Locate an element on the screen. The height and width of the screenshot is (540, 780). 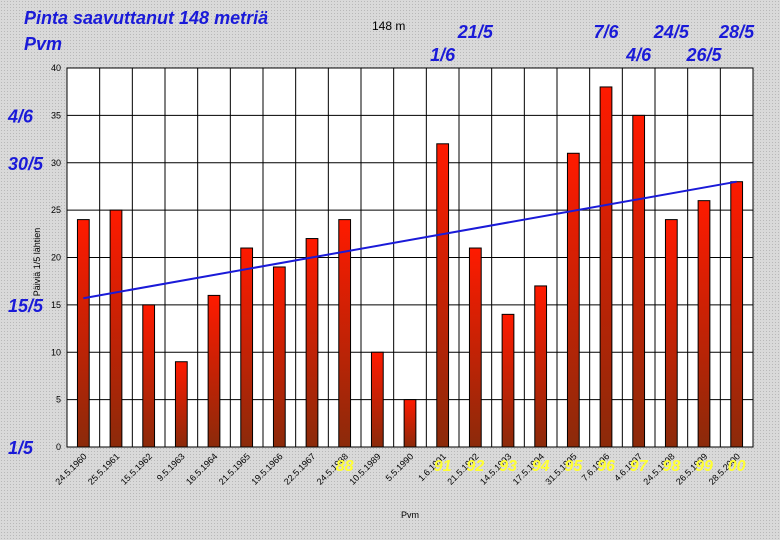
bar-date-label: 7/6 is located at coordinates (606, 32).